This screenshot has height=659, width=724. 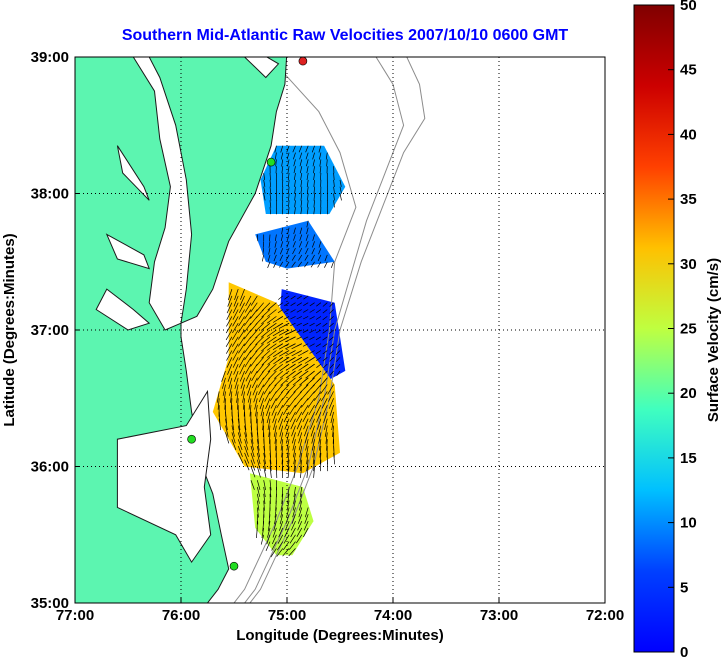 What do you see at coordinates (295, 244) in the screenshot?
I see `velocity-region-chincoteague-shelf` at bounding box center [295, 244].